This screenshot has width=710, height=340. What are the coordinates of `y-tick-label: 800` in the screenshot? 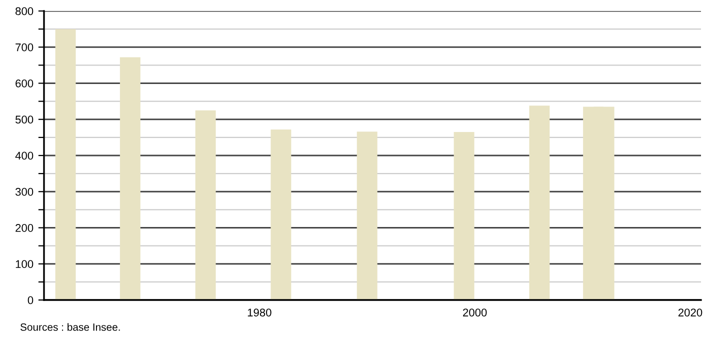 It's located at (25, 11).